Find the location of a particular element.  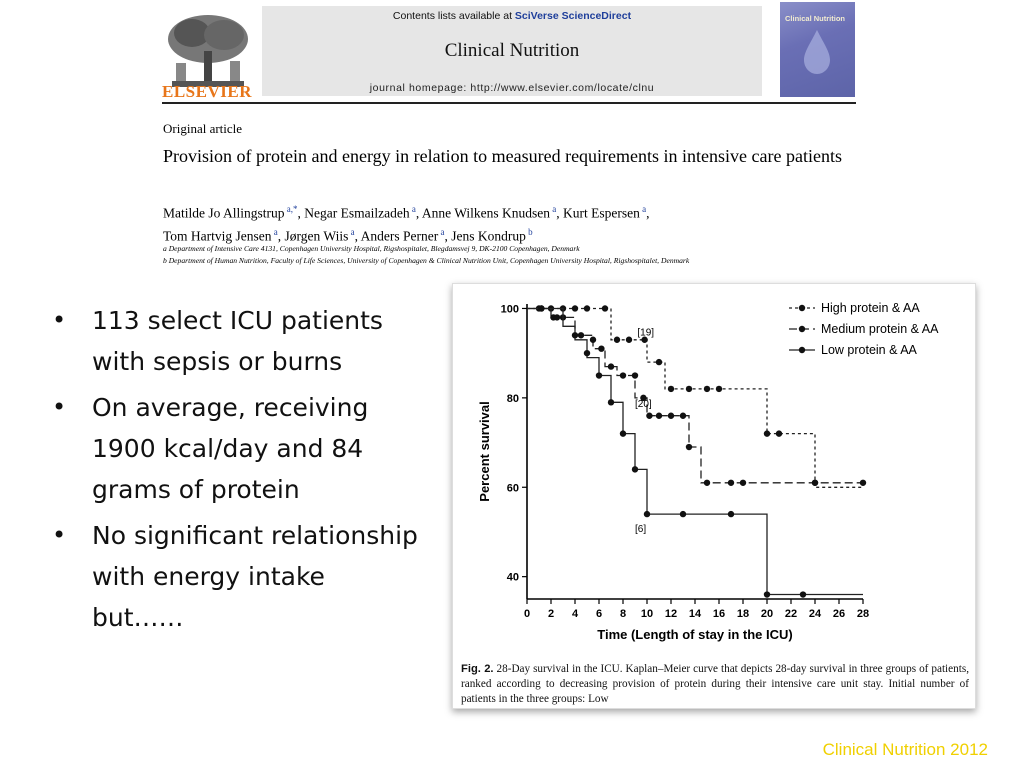

y-tick-label: 100 is located at coordinates (510, 309).